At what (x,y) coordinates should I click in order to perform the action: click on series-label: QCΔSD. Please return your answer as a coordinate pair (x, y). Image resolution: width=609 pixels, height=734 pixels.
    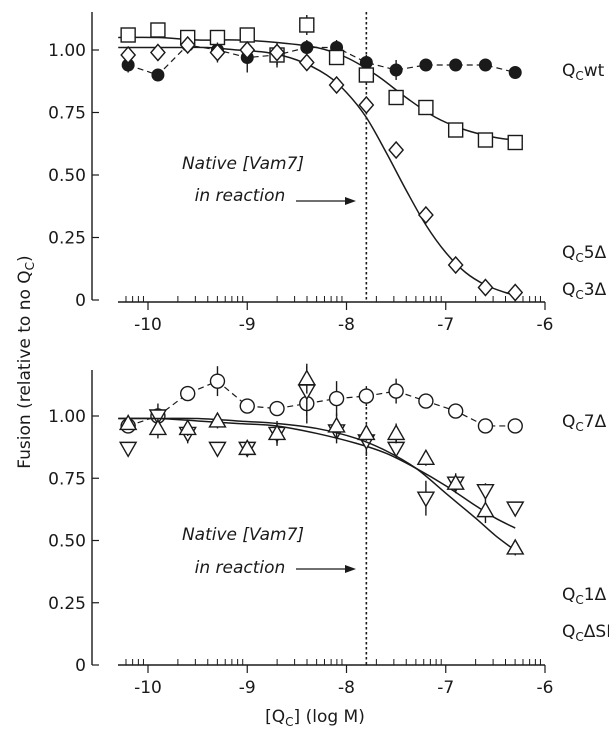
    Looking at the image, I should click on (585, 633).